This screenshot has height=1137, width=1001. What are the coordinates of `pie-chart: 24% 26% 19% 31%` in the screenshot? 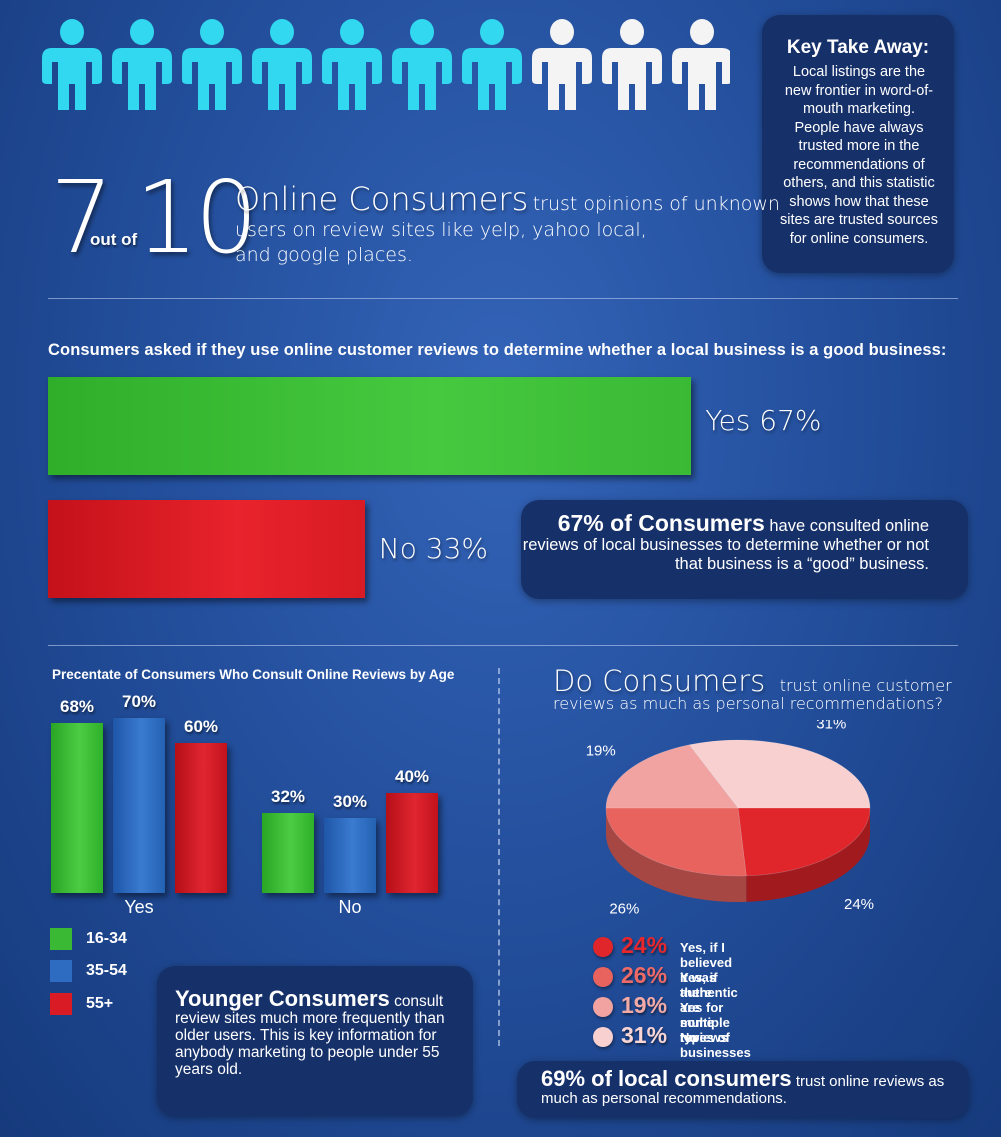 It's located at (730, 818).